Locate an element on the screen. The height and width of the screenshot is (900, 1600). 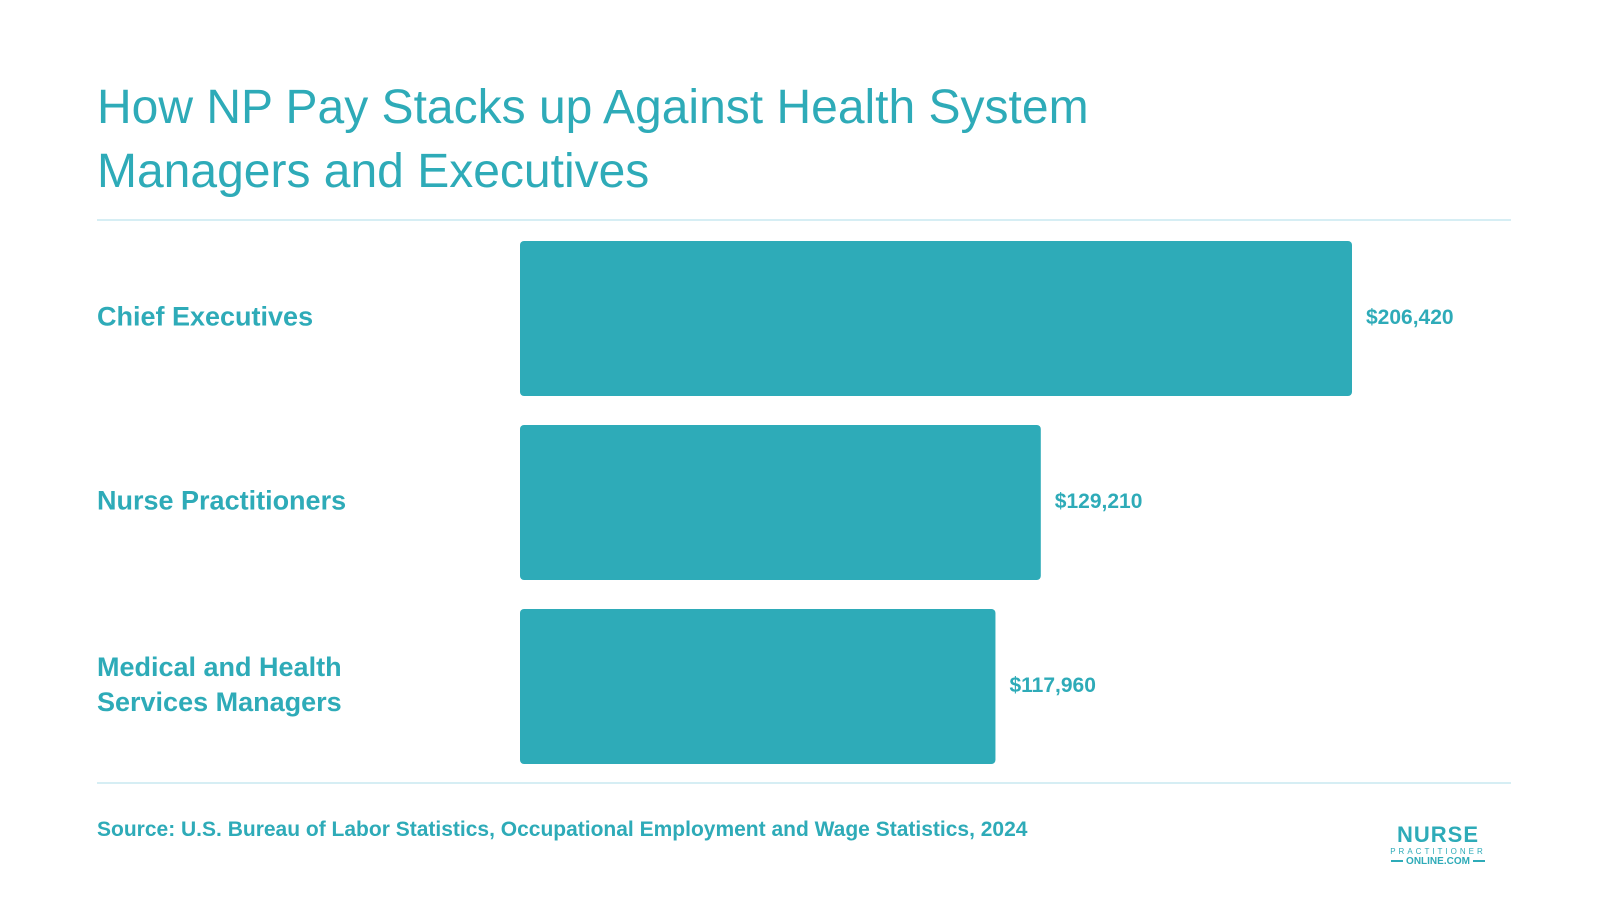
logo-sub-text: PRACTITIONER is located at coordinates (1438, 851).